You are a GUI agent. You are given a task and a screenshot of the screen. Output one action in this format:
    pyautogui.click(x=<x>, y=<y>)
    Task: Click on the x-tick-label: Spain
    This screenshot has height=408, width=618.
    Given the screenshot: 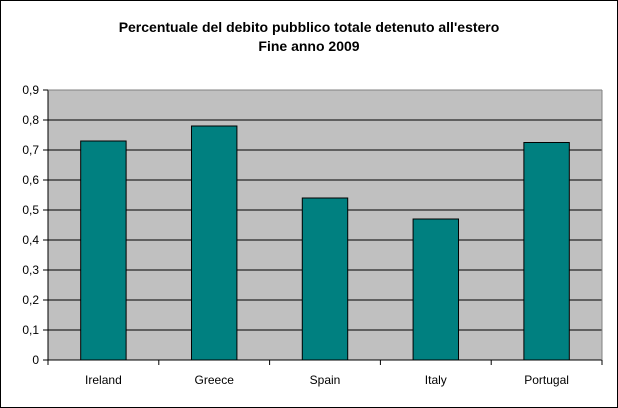 What is the action you would take?
    pyautogui.click(x=325, y=380)
    